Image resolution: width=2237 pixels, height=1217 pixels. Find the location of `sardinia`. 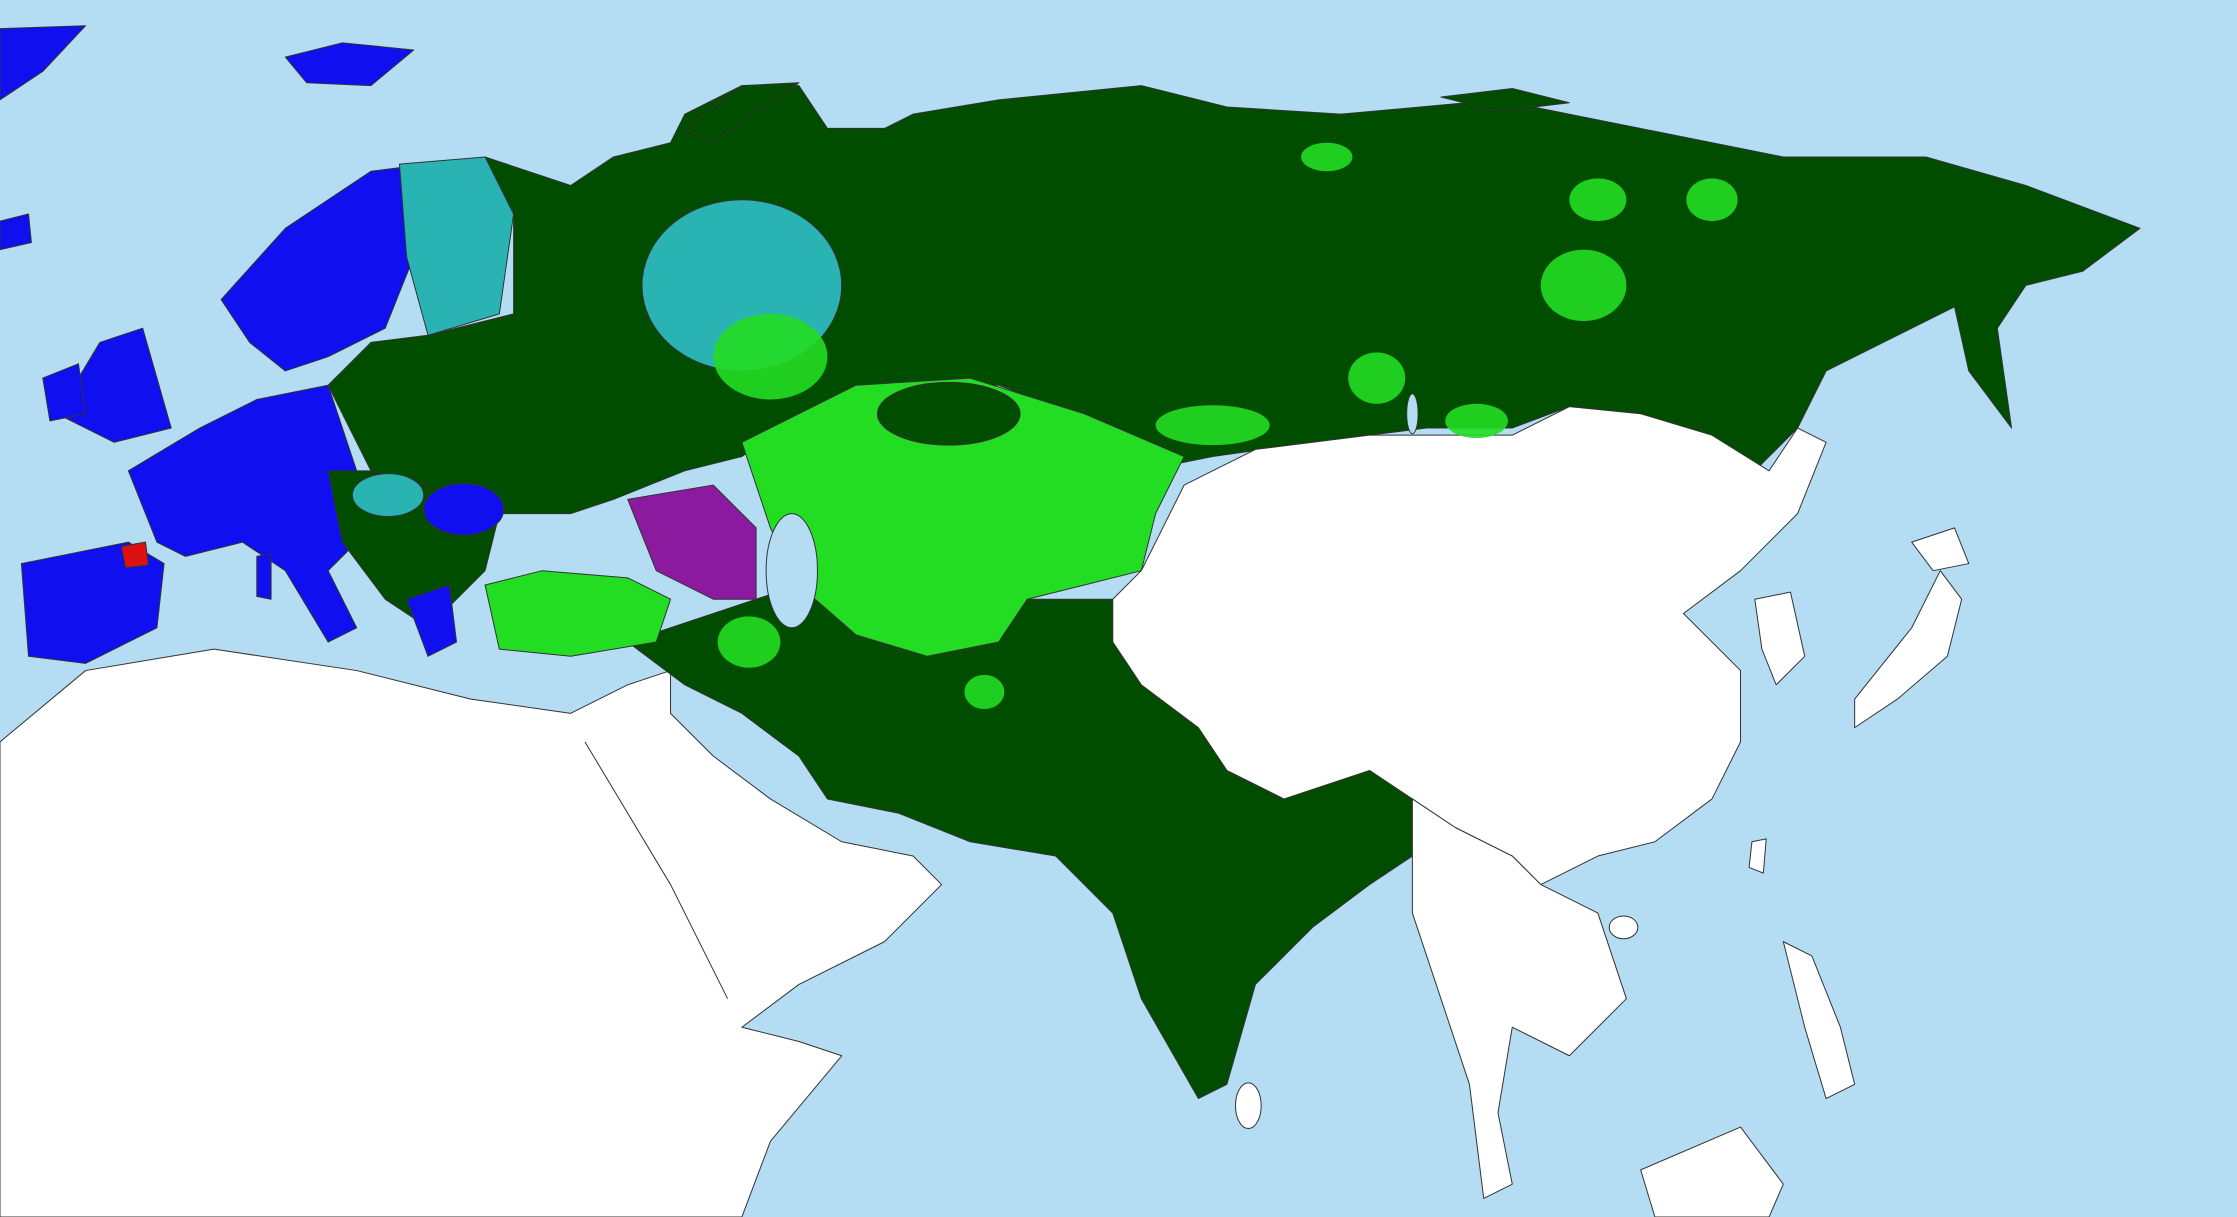

sardinia is located at coordinates (264, 576).